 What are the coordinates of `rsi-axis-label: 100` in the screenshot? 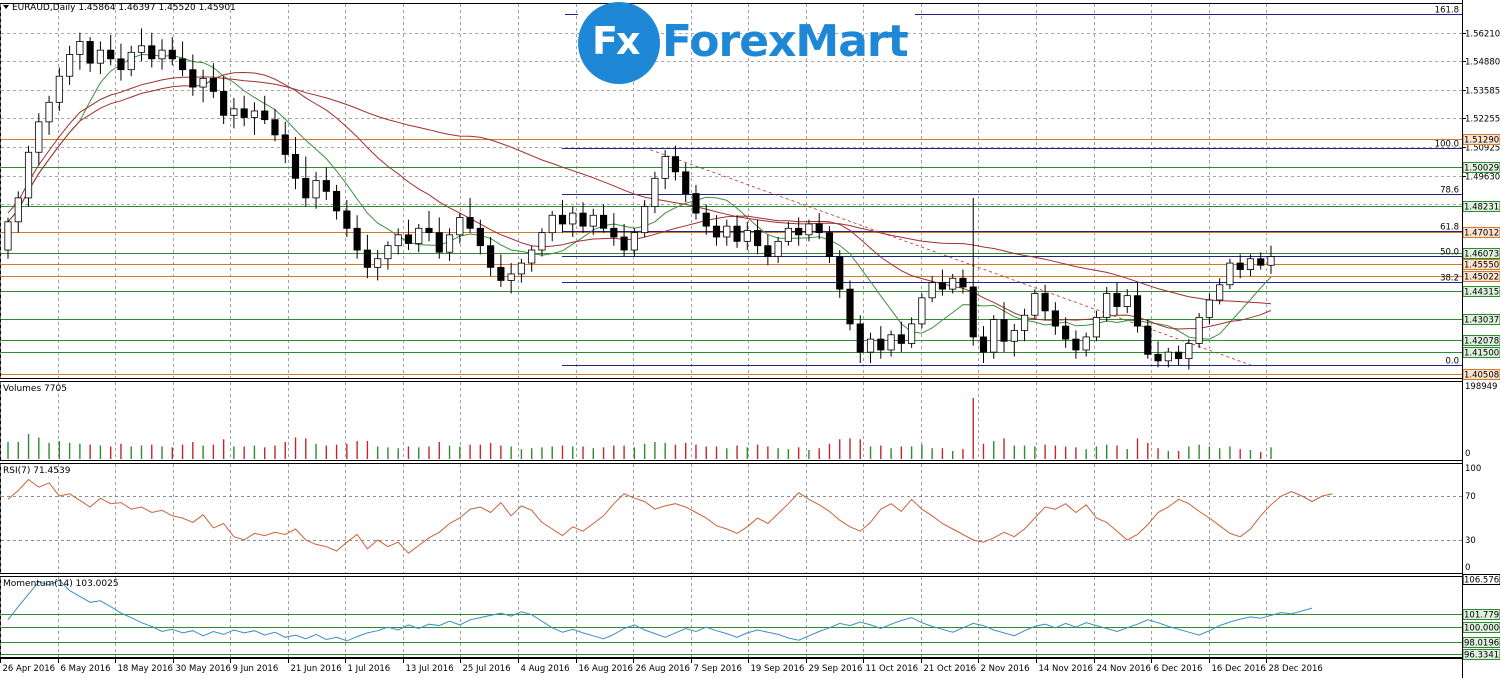 It's located at (1473, 469).